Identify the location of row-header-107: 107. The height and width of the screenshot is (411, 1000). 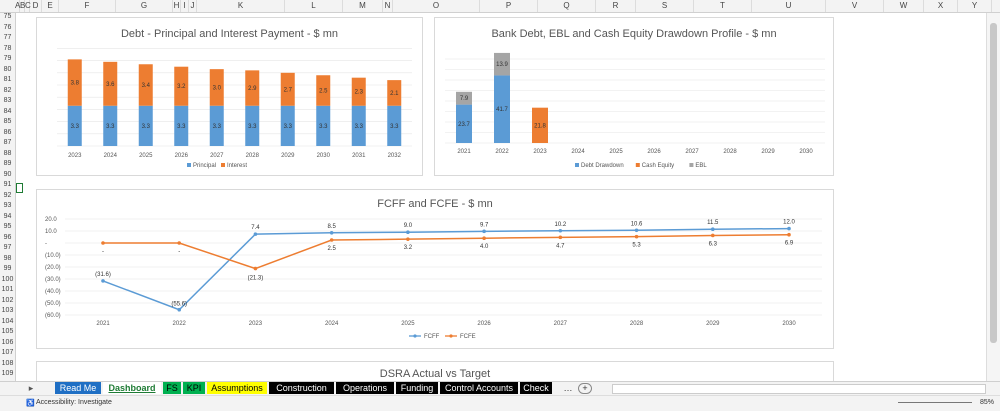
(7, 352).